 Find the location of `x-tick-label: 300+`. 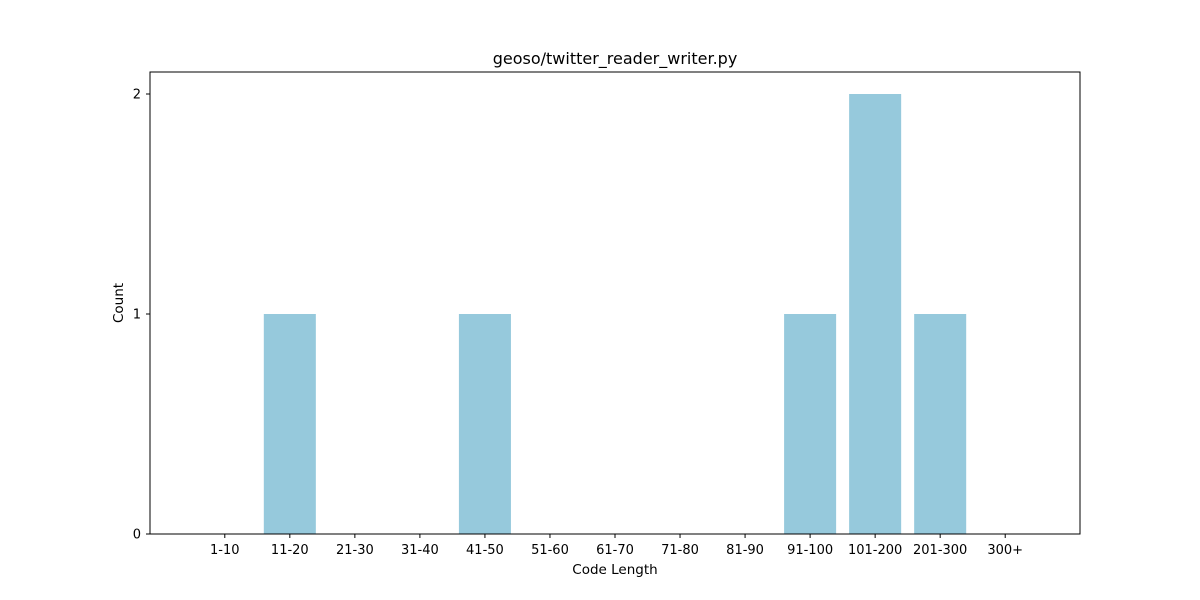

x-tick-label: 300+ is located at coordinates (1005, 550).